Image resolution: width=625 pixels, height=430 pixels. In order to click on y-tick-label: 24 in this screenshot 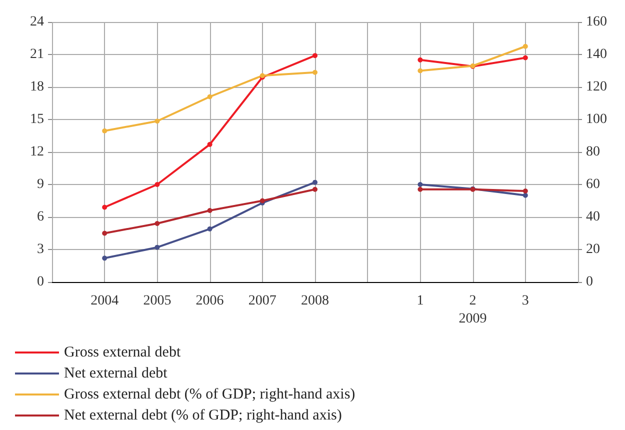, I will do `click(37, 22)`.